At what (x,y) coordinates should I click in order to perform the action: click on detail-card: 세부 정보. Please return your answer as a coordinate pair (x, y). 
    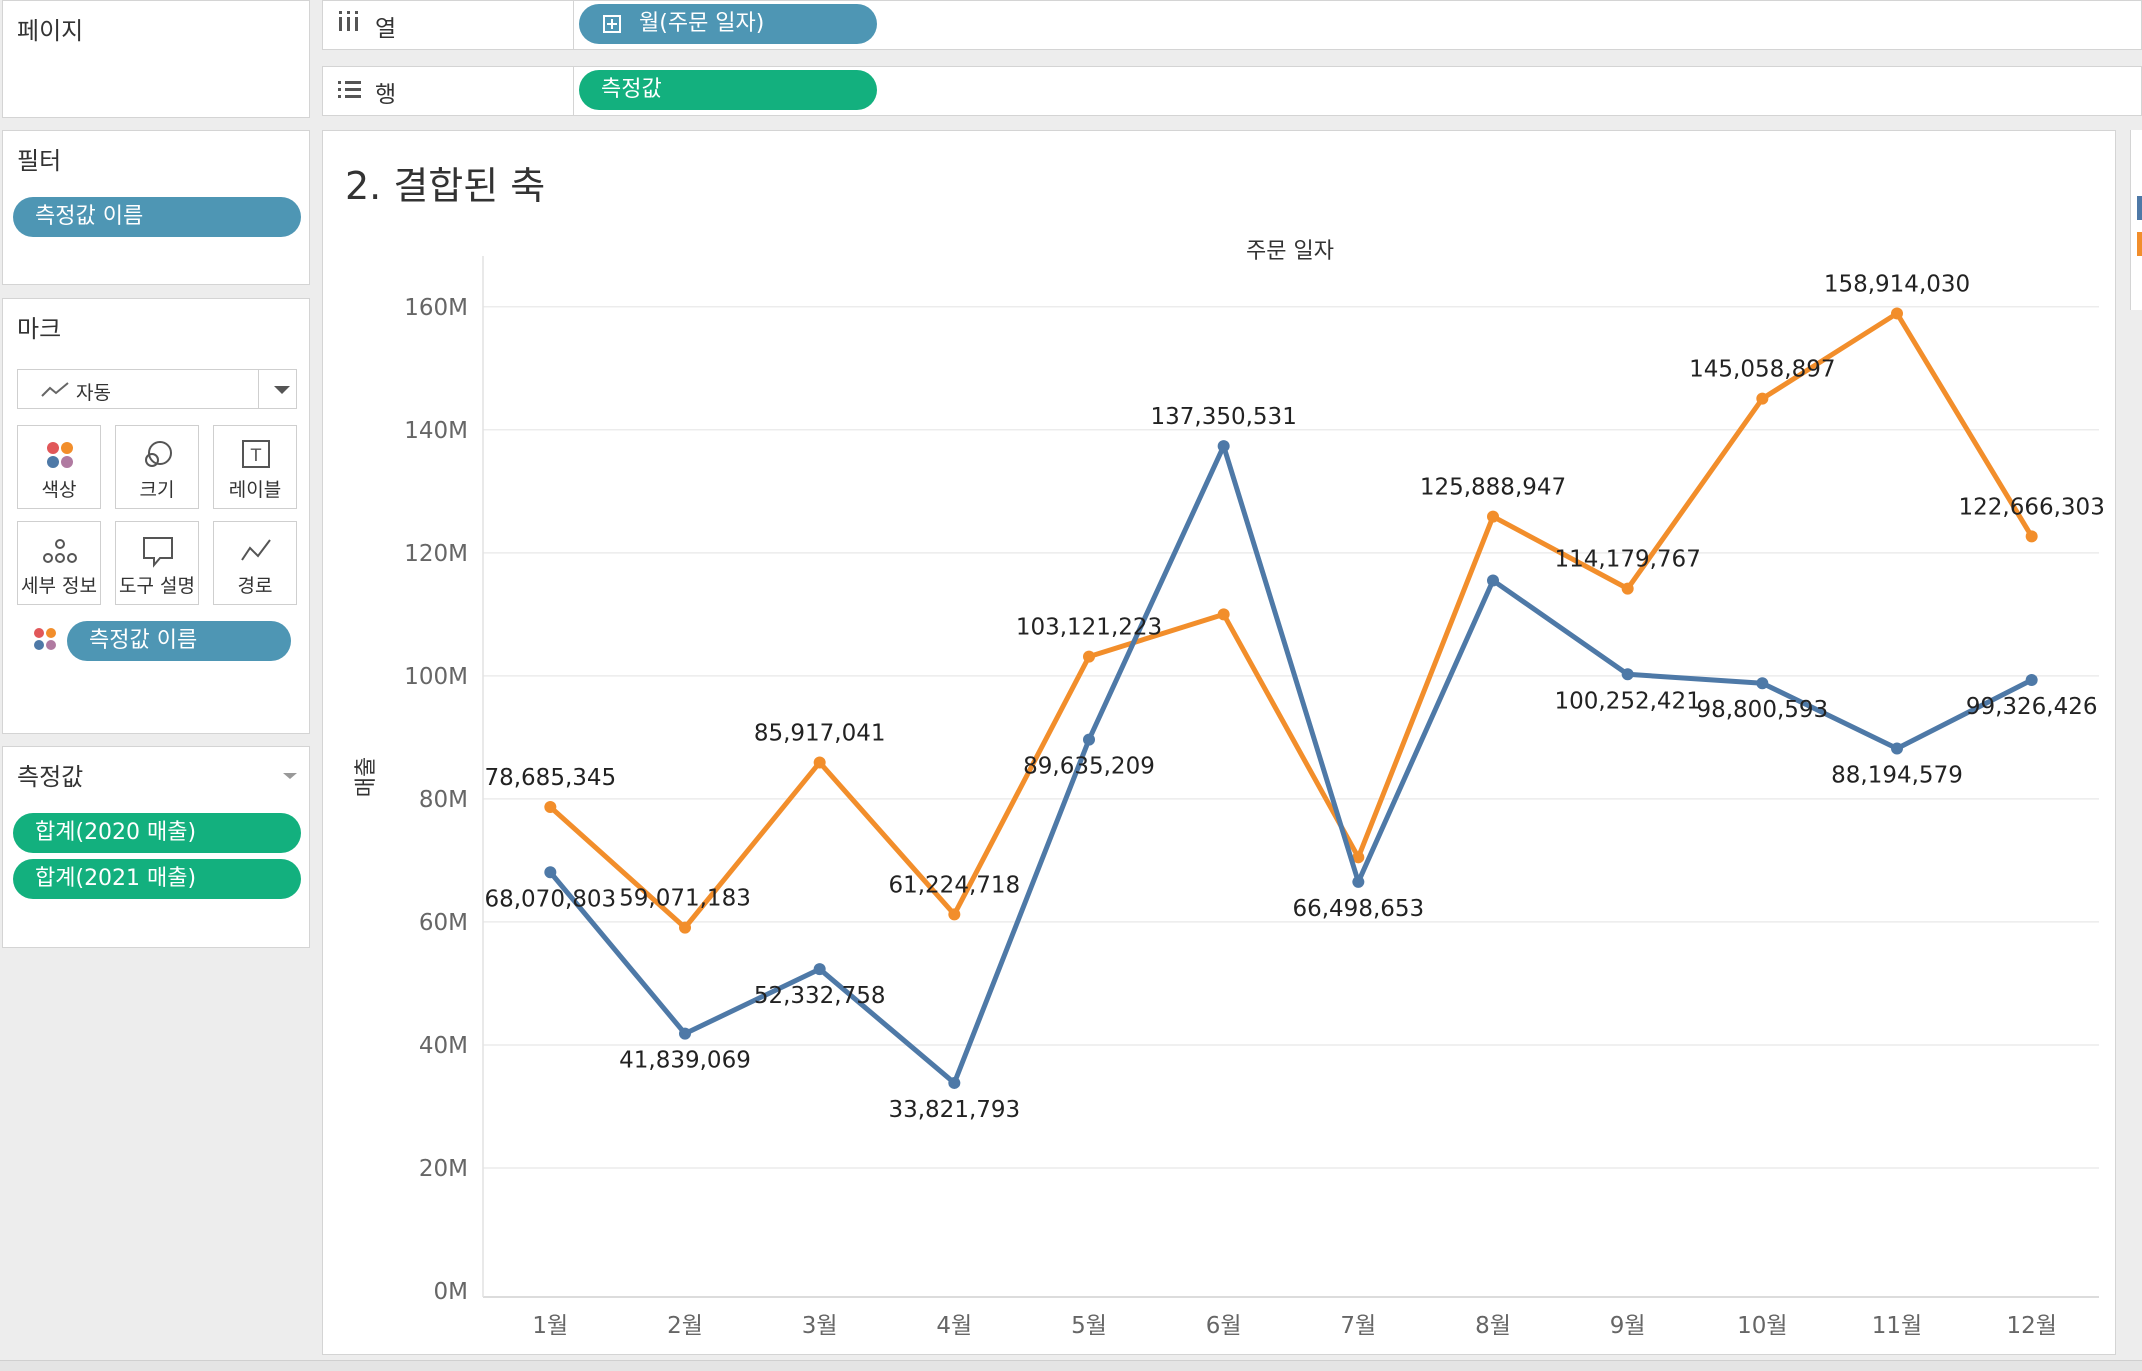
    Looking at the image, I should click on (59, 563).